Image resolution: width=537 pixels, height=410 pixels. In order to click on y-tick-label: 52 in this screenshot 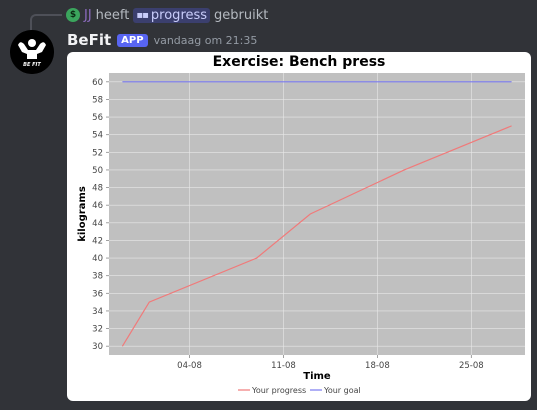, I will do `click(97, 153)`.